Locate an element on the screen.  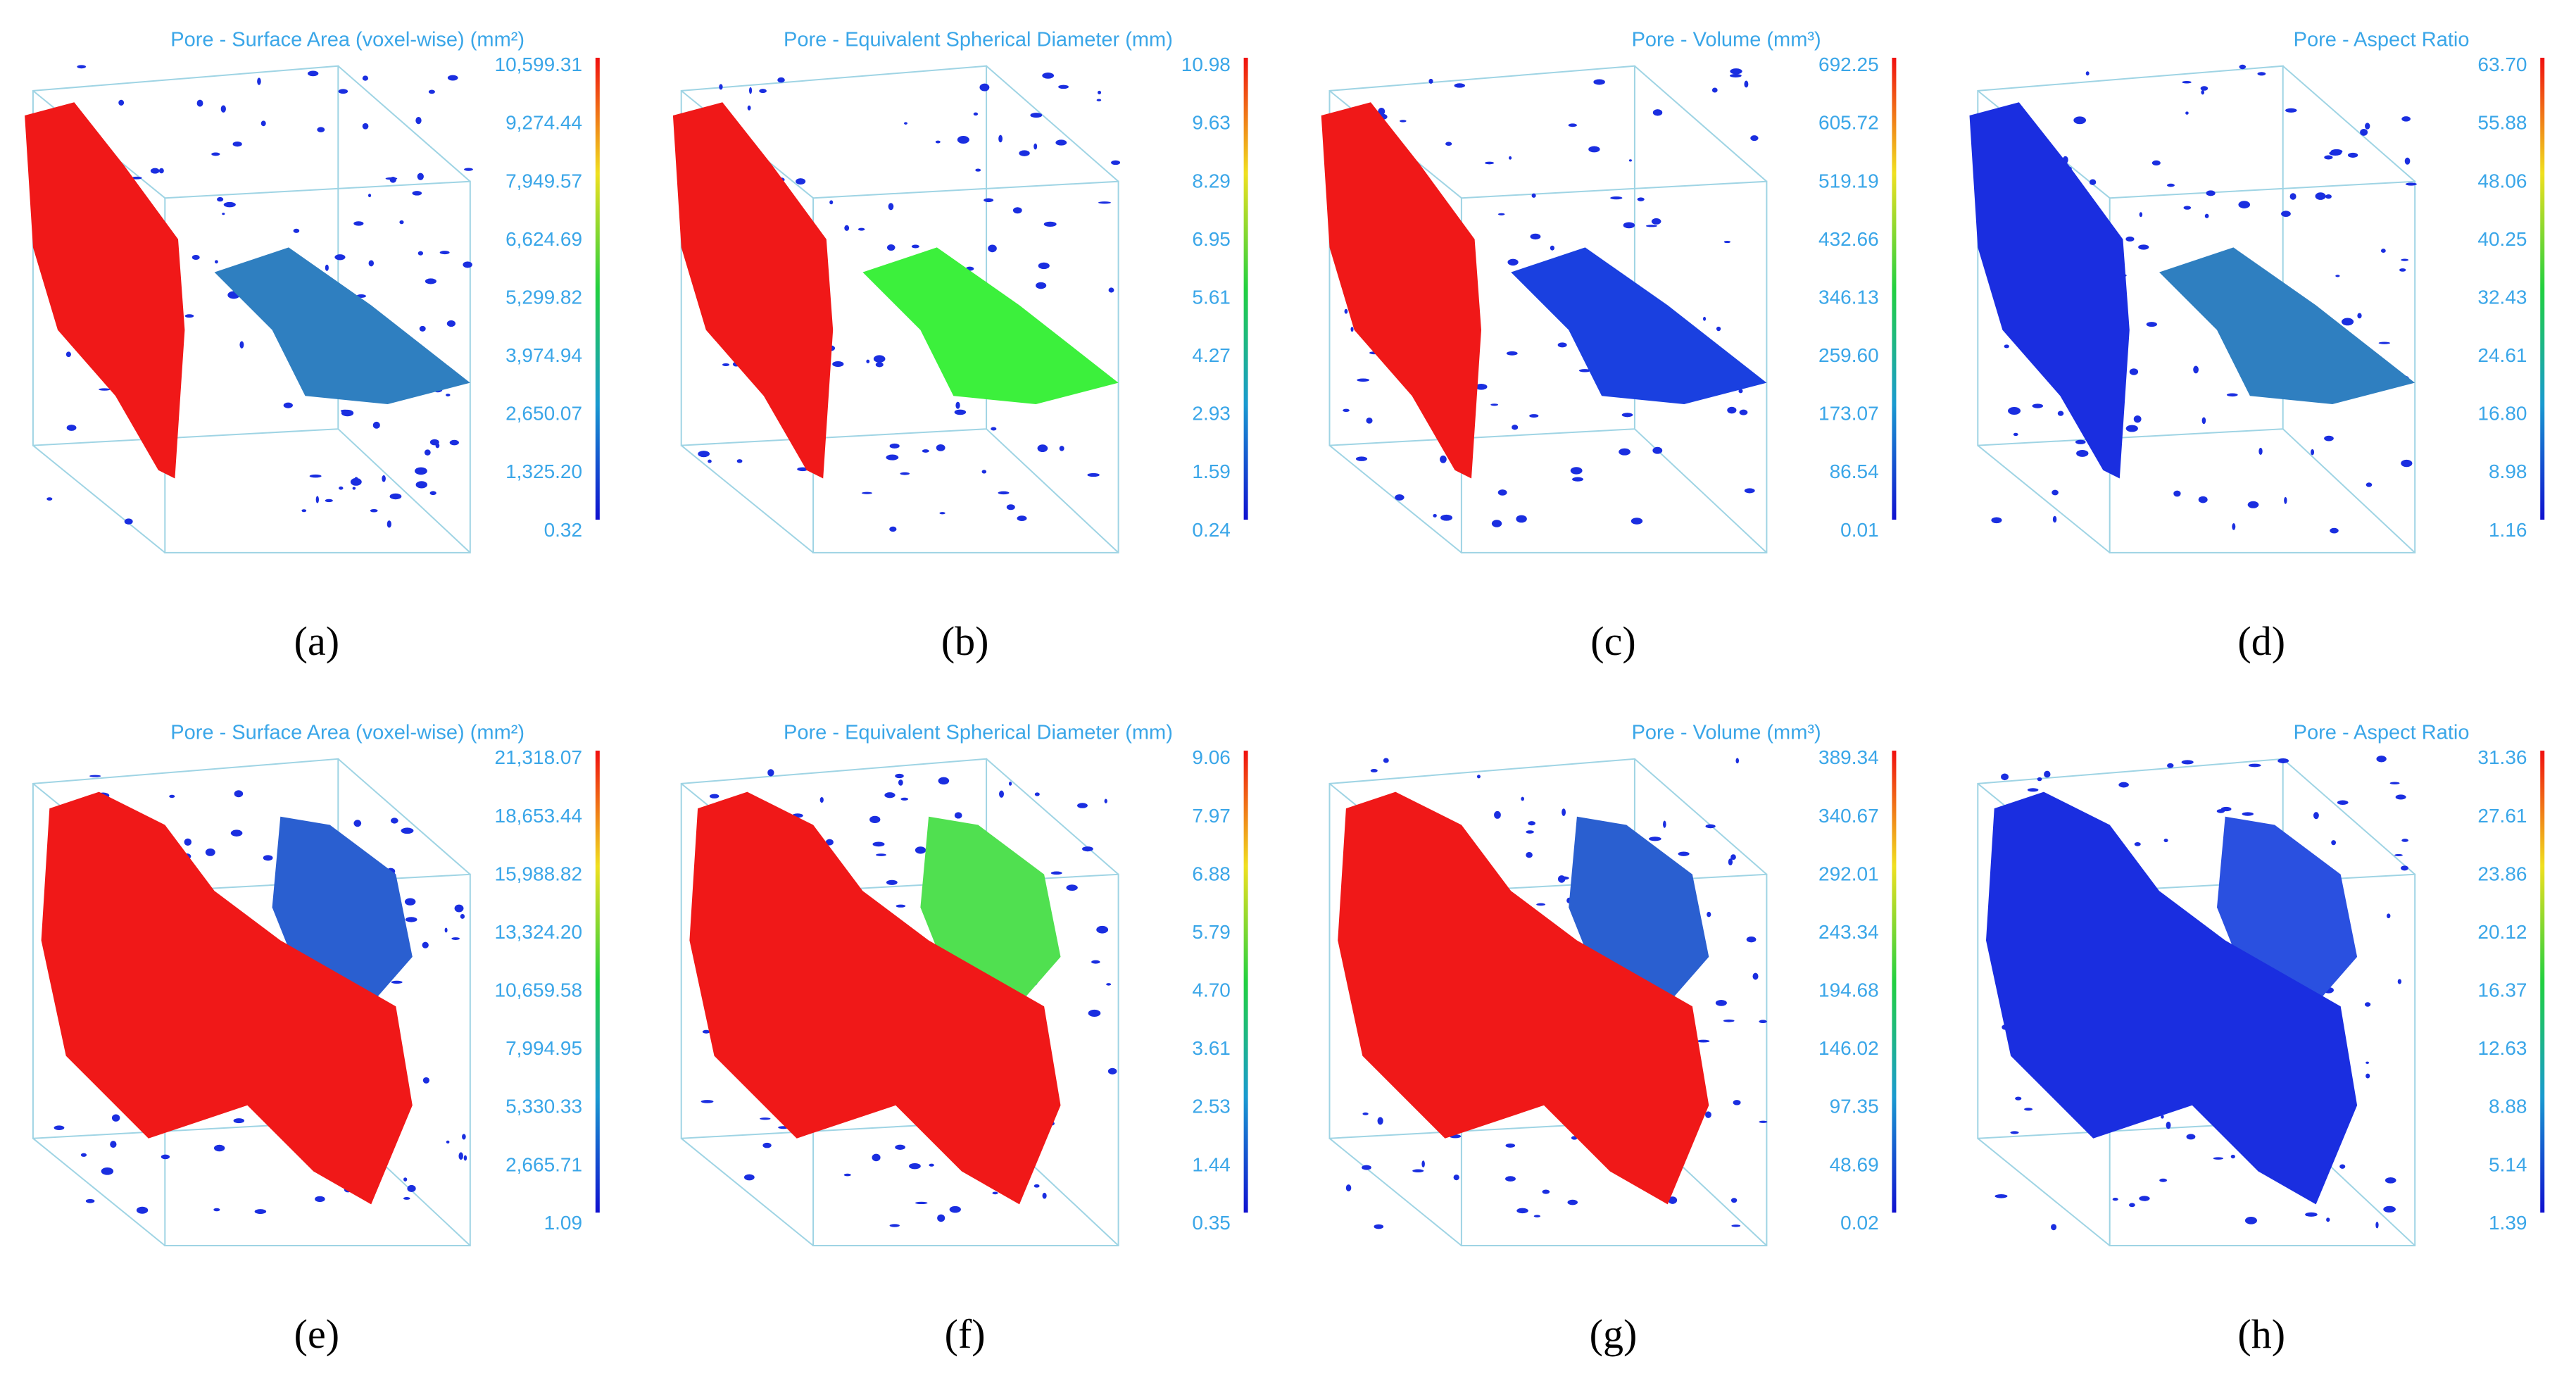
colorbar-tick-label: 0.02 is located at coordinates (1859, 1223).